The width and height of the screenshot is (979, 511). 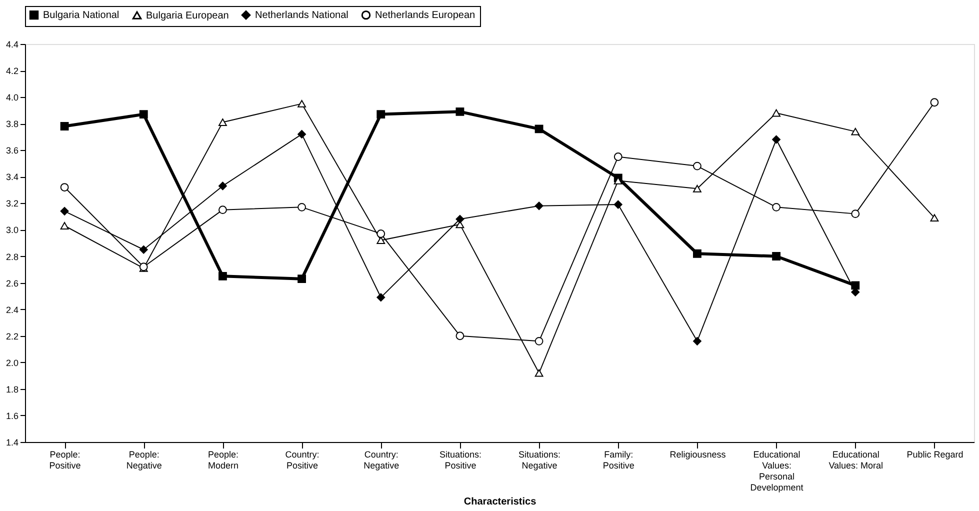 I want to click on y-tick-label: 2.6, so click(x=12, y=283).